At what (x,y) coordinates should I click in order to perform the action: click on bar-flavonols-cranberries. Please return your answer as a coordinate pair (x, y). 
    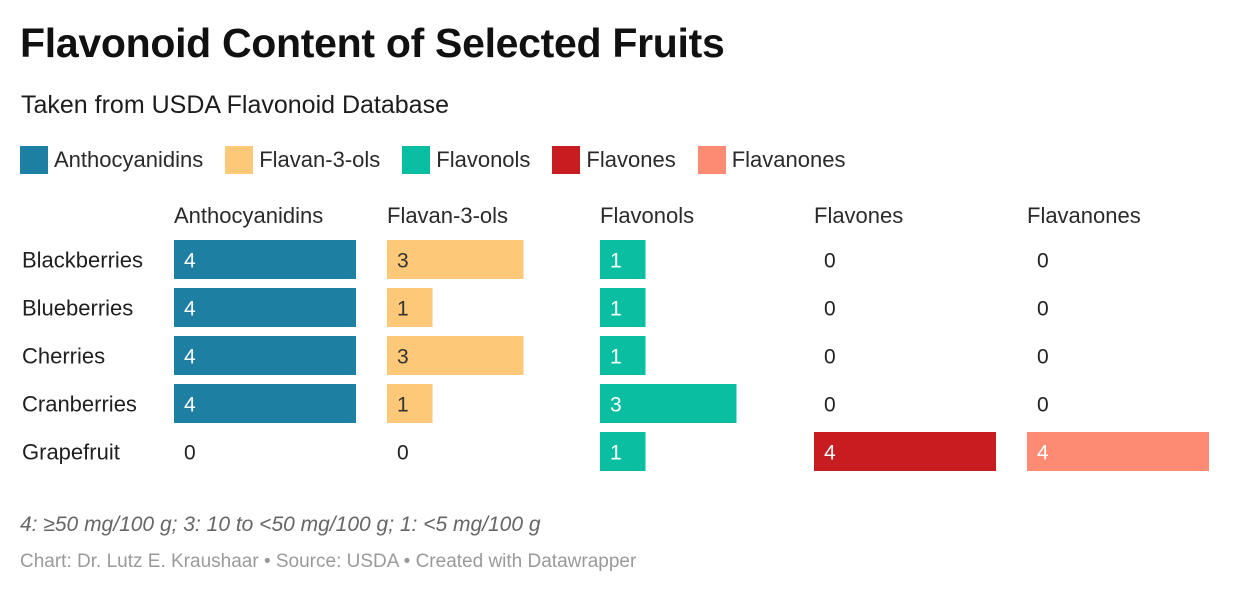
    Looking at the image, I should click on (668, 403).